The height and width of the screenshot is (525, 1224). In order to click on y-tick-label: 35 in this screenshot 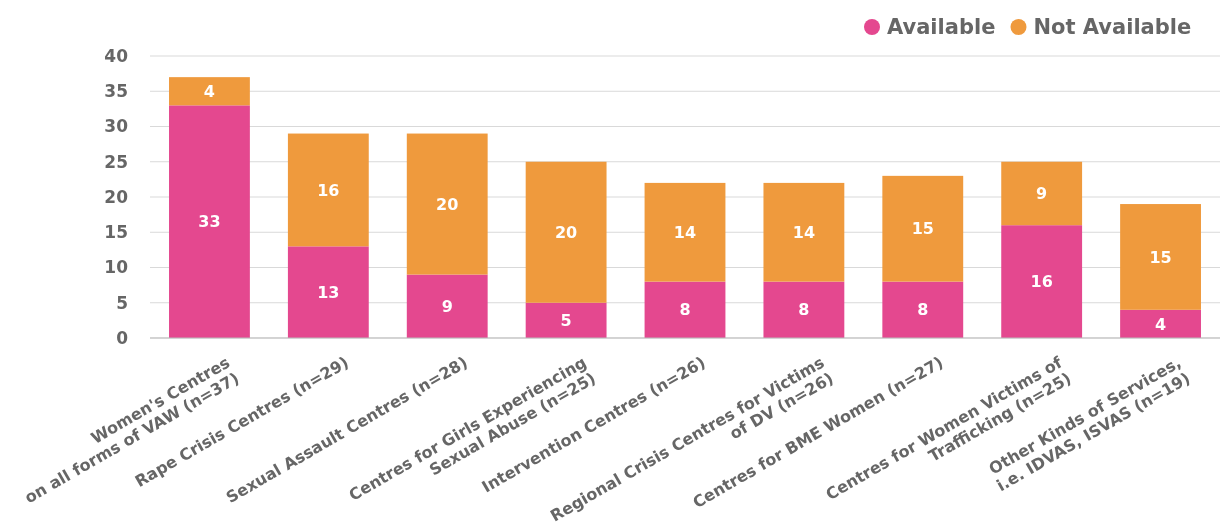, I will do `click(116, 91)`.